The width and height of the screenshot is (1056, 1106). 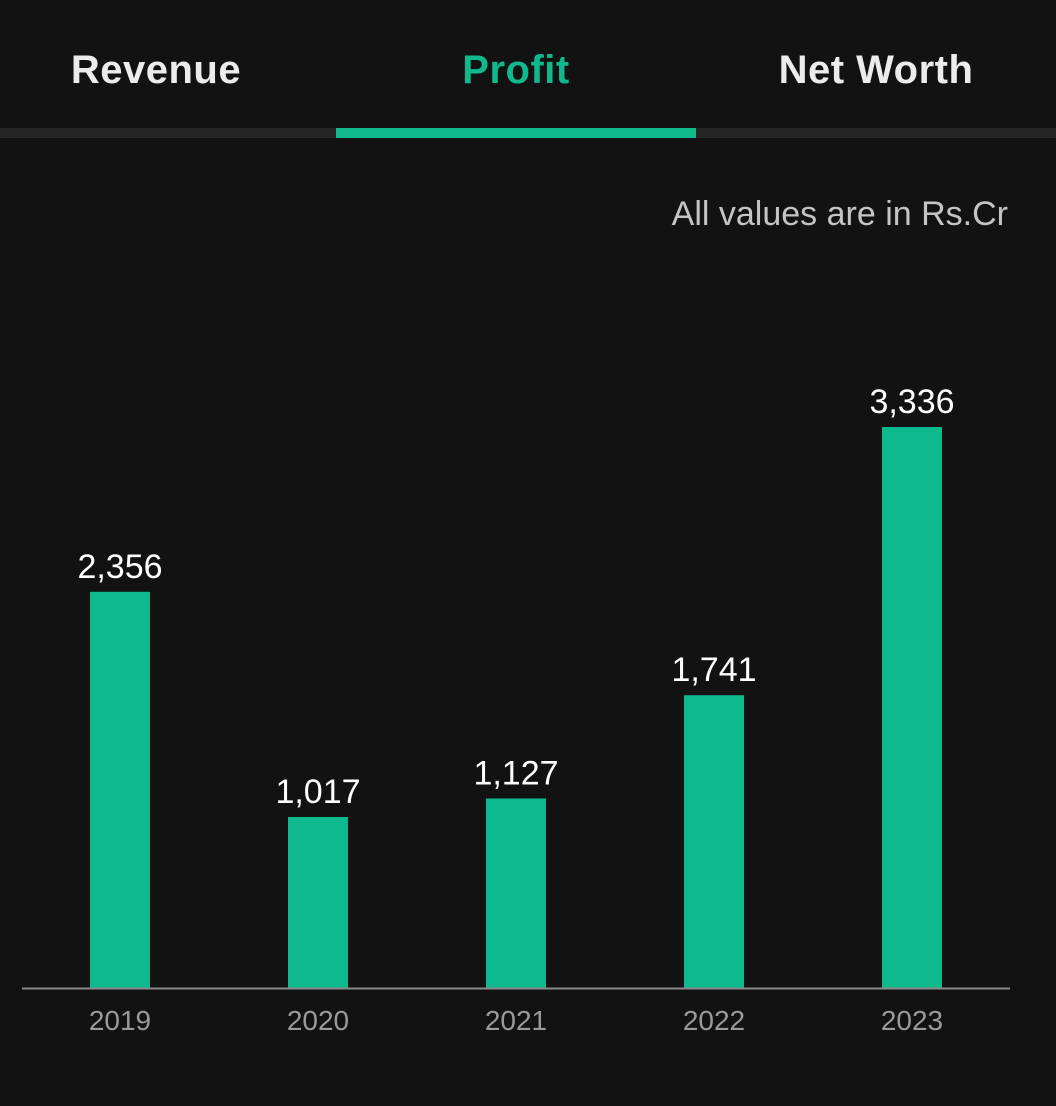 I want to click on x-tick-2022: 2022, so click(x=714, y=1020).